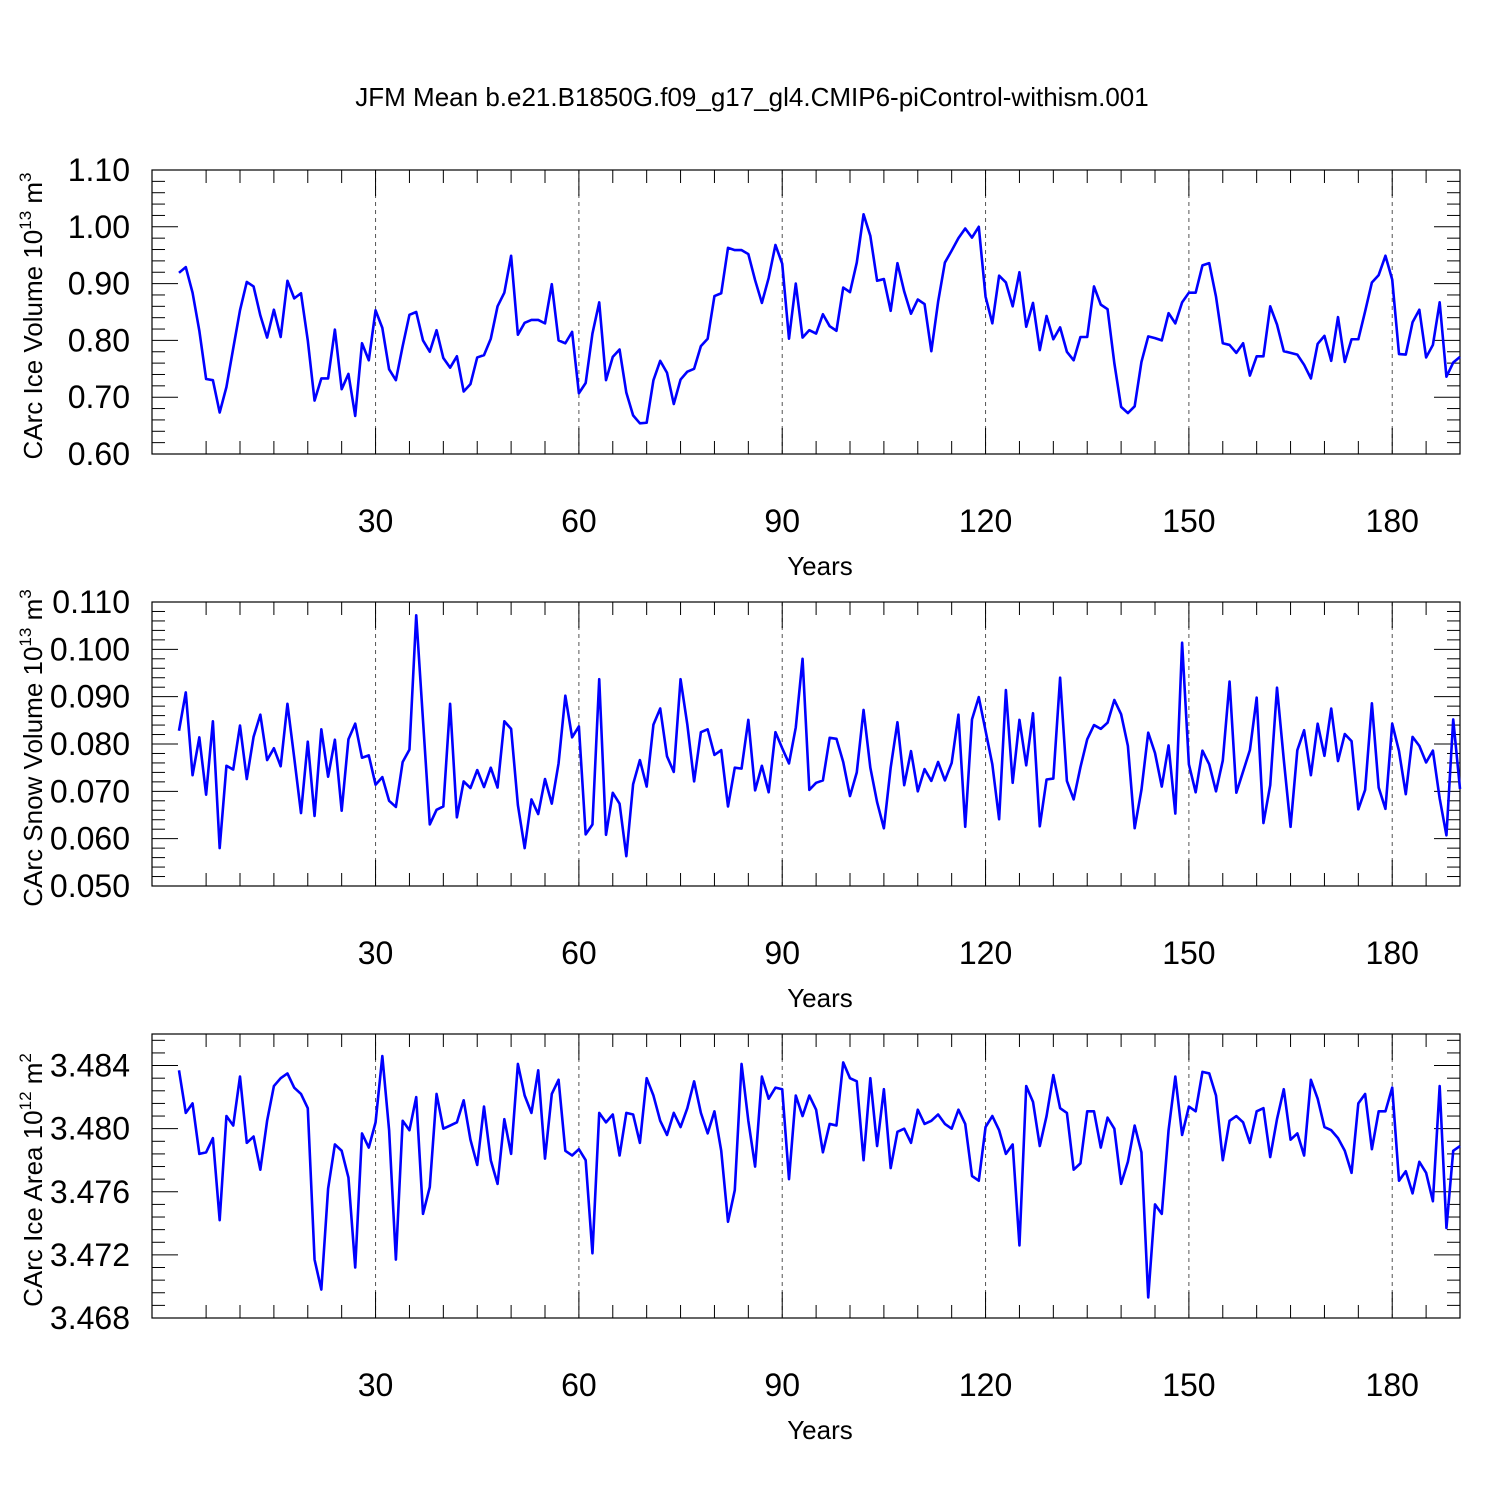  Describe the element at coordinates (90, 1255) in the screenshot. I see `y-tick-label: 3.472` at that location.